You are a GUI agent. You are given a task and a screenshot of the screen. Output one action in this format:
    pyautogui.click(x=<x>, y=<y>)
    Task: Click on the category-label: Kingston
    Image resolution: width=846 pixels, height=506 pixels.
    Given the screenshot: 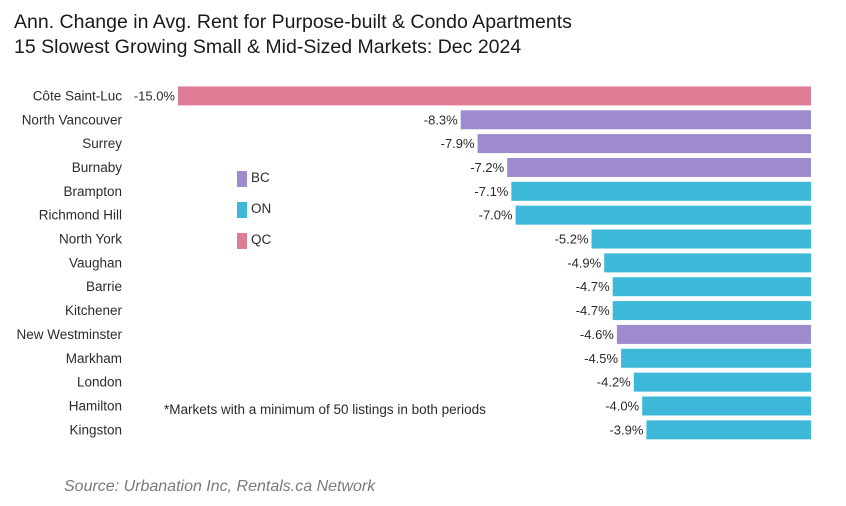 What is the action you would take?
    pyautogui.click(x=95, y=429)
    